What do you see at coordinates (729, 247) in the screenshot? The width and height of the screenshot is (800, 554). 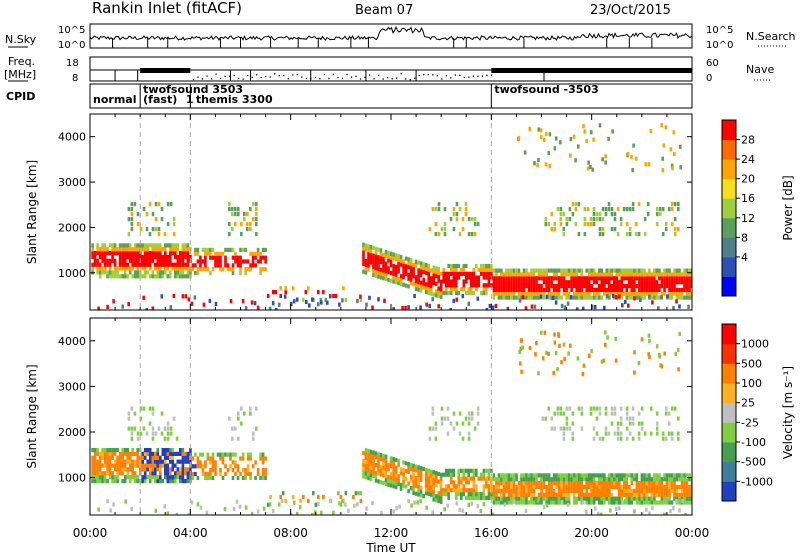 I see `power-colorbar-segment` at bounding box center [729, 247].